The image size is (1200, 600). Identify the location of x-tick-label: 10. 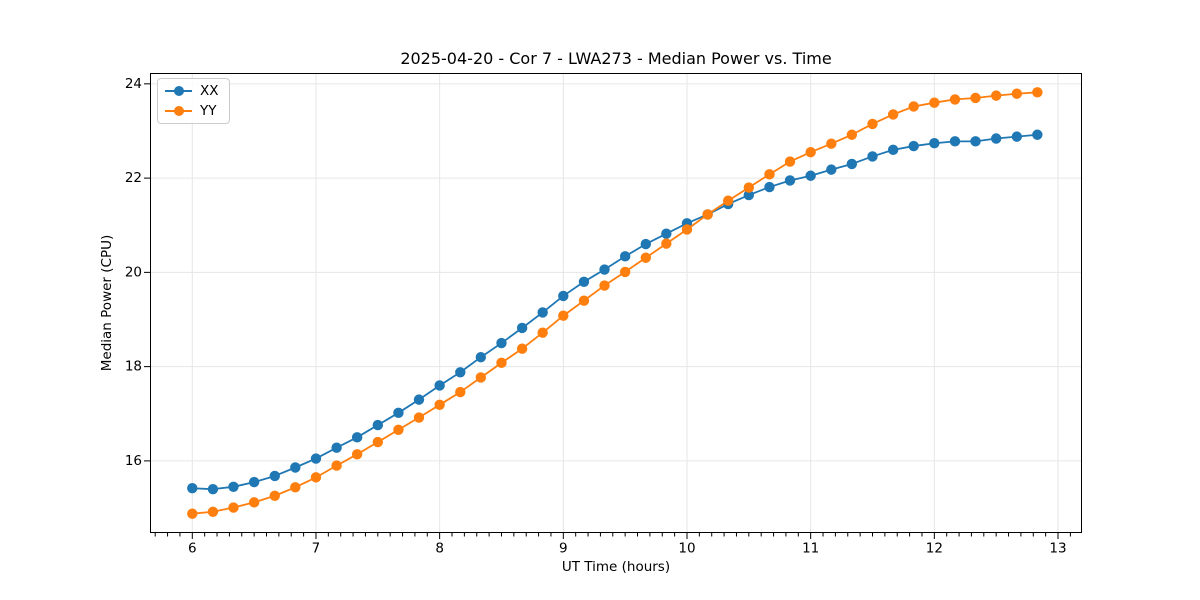
(686, 549).